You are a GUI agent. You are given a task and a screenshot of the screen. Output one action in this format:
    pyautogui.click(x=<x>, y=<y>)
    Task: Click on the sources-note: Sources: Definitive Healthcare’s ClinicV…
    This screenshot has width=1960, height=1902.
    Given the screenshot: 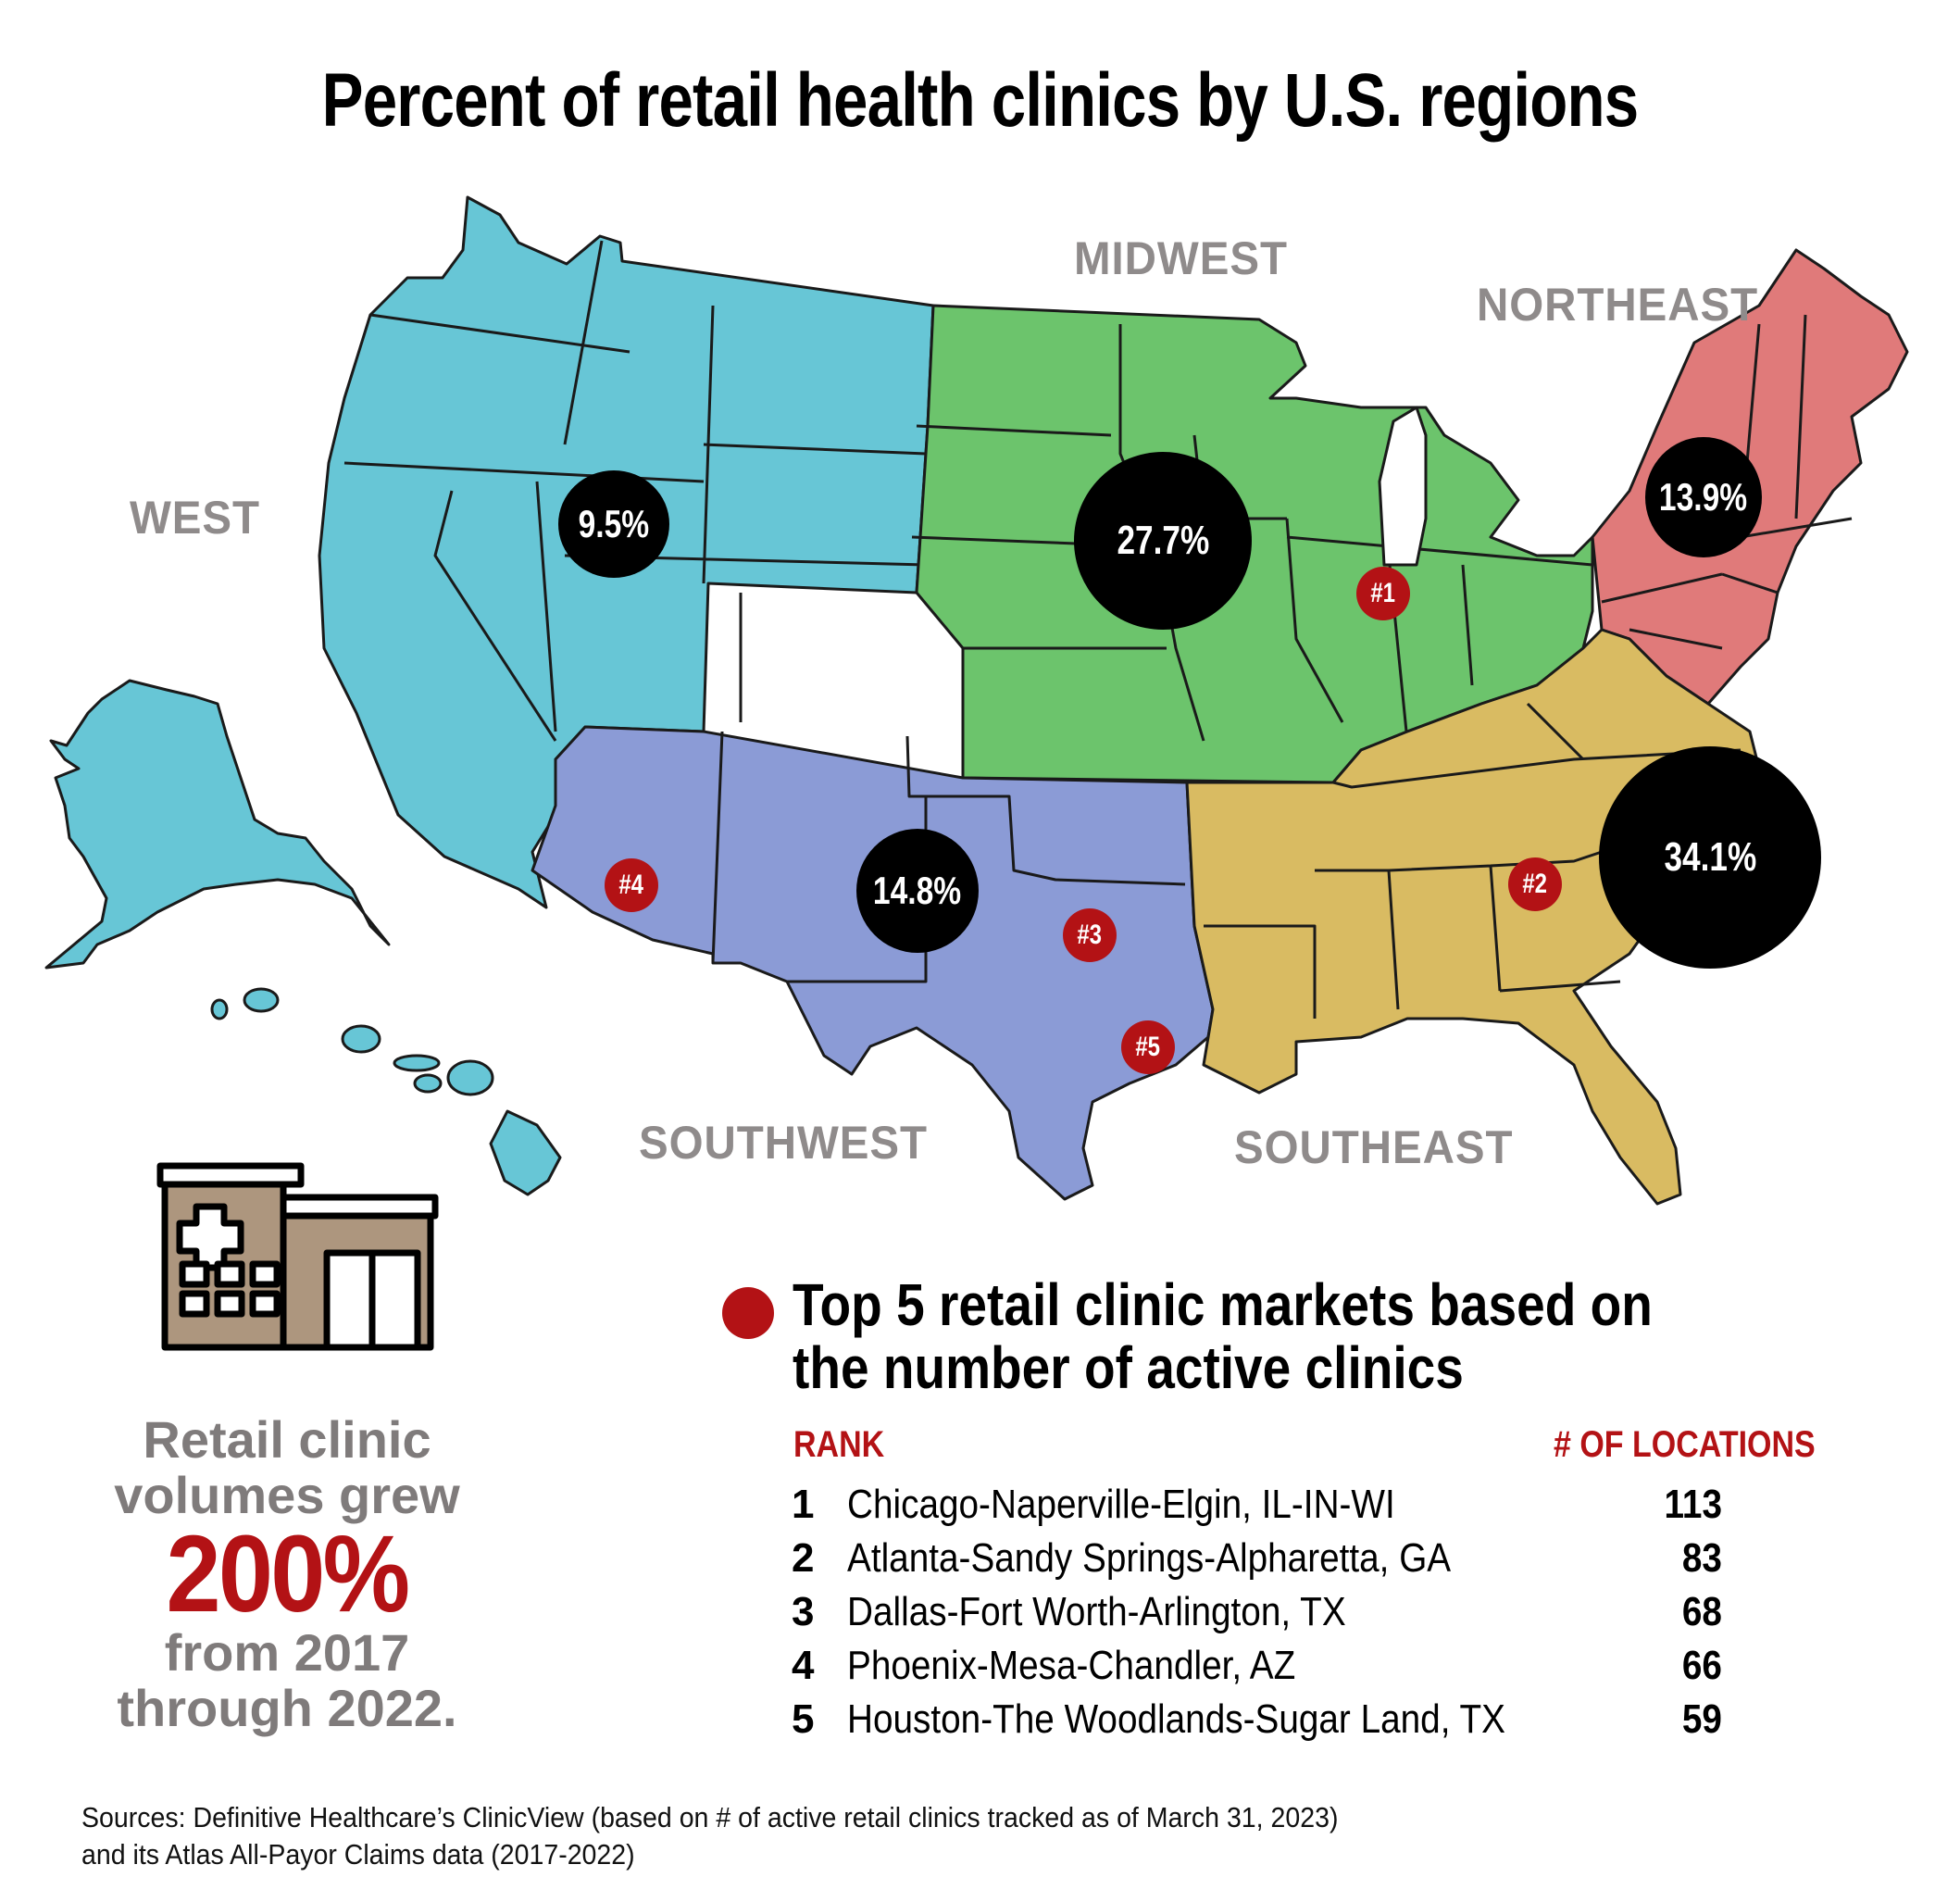 What is the action you would take?
    pyautogui.click(x=710, y=1836)
    